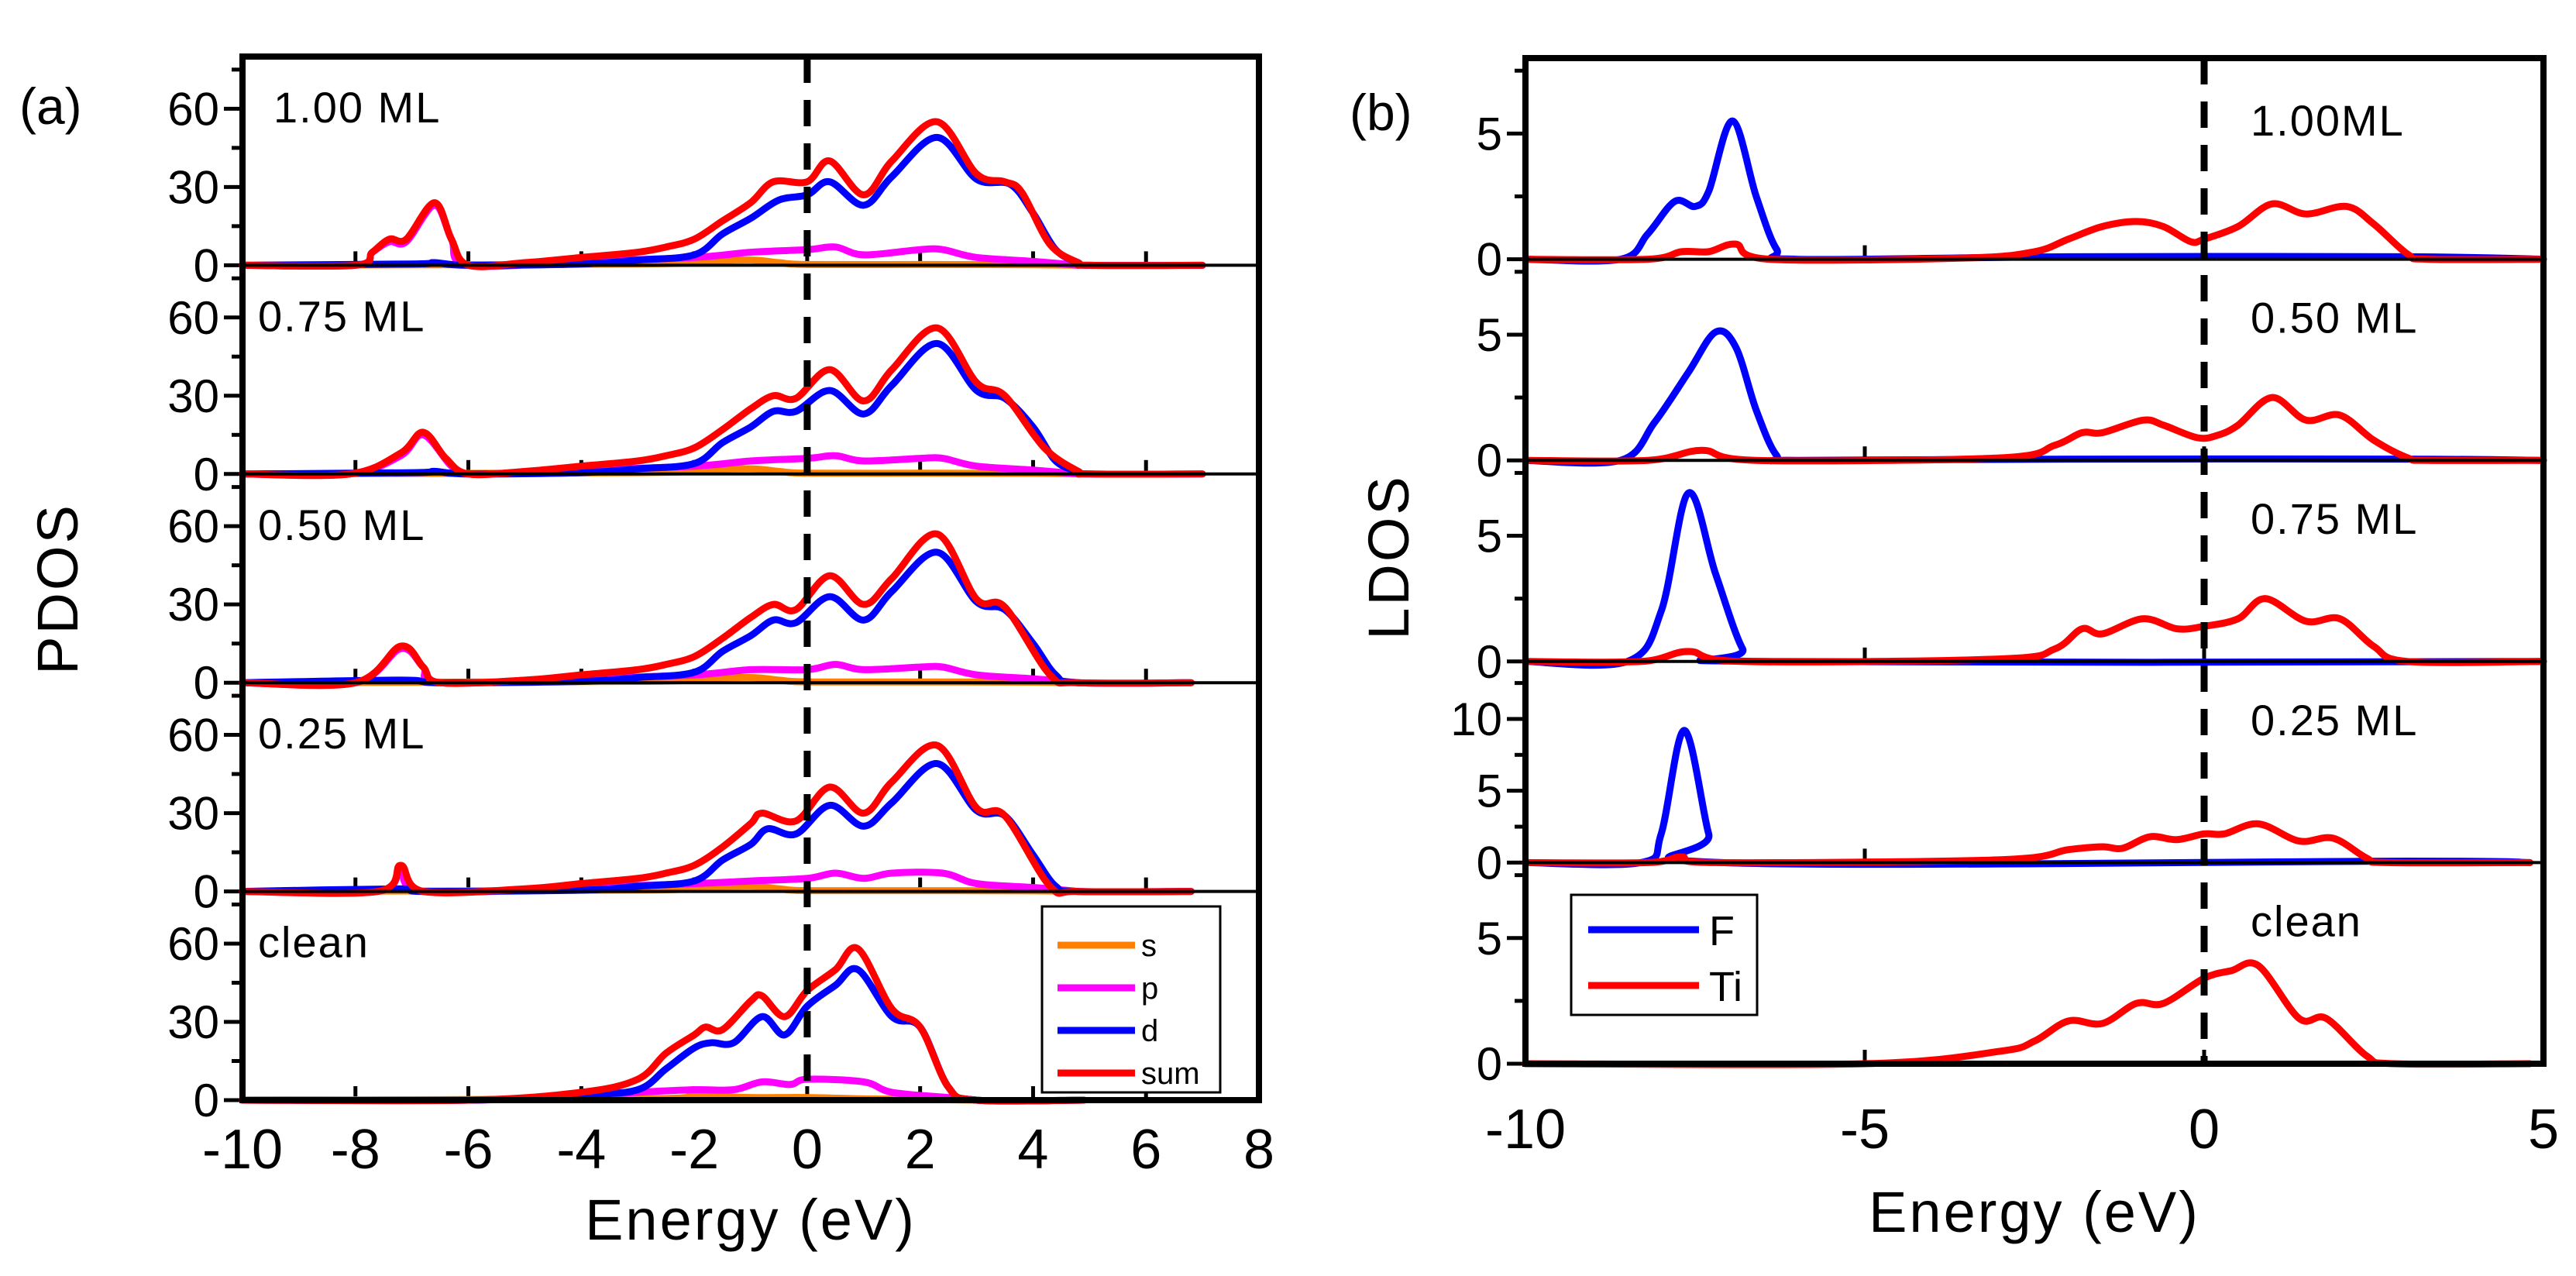  I want to click on x-tick-label: -8, so click(355, 1150).